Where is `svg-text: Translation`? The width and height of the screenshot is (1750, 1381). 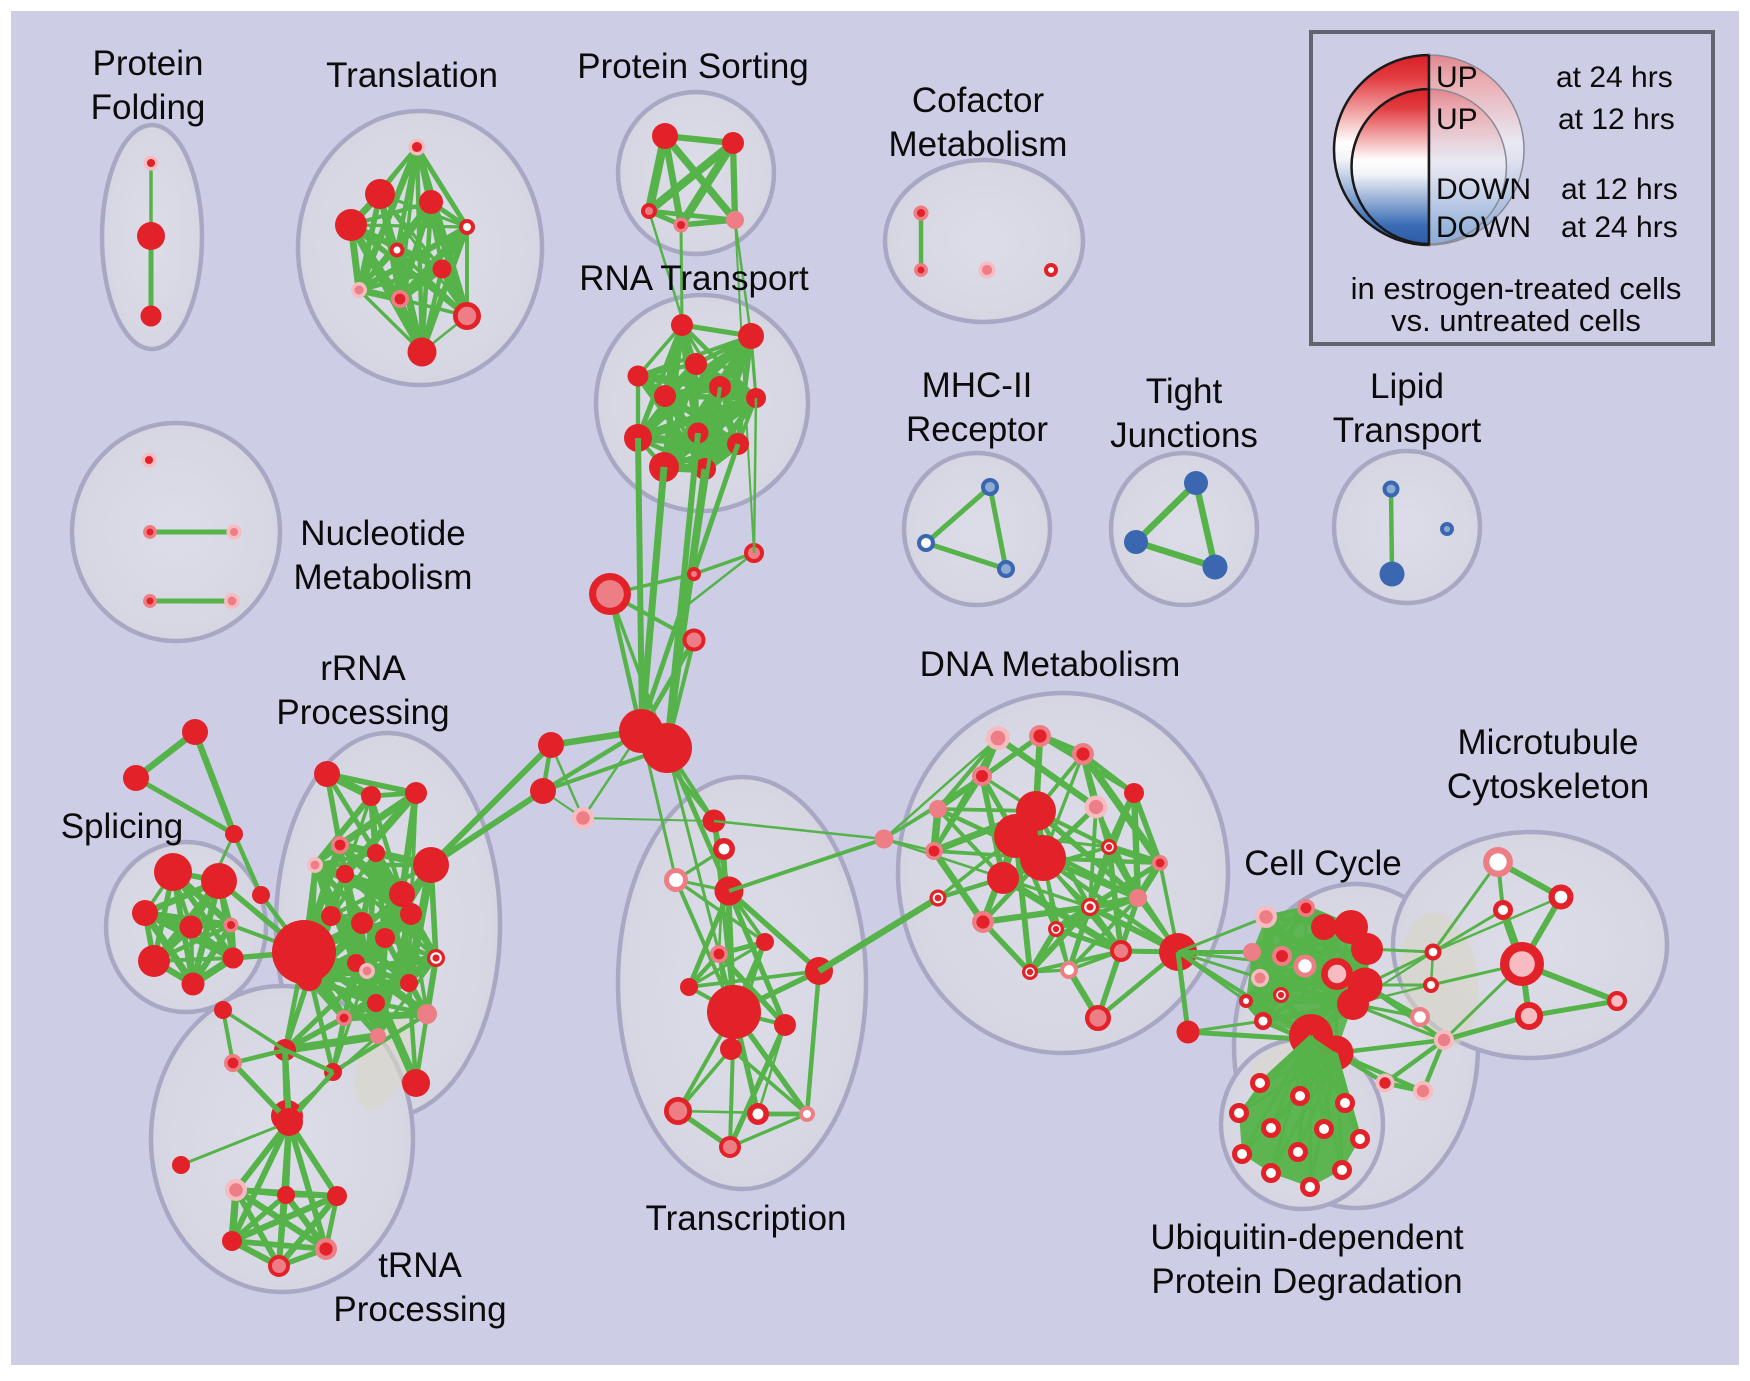 svg-text: Translation is located at coordinates (412, 75).